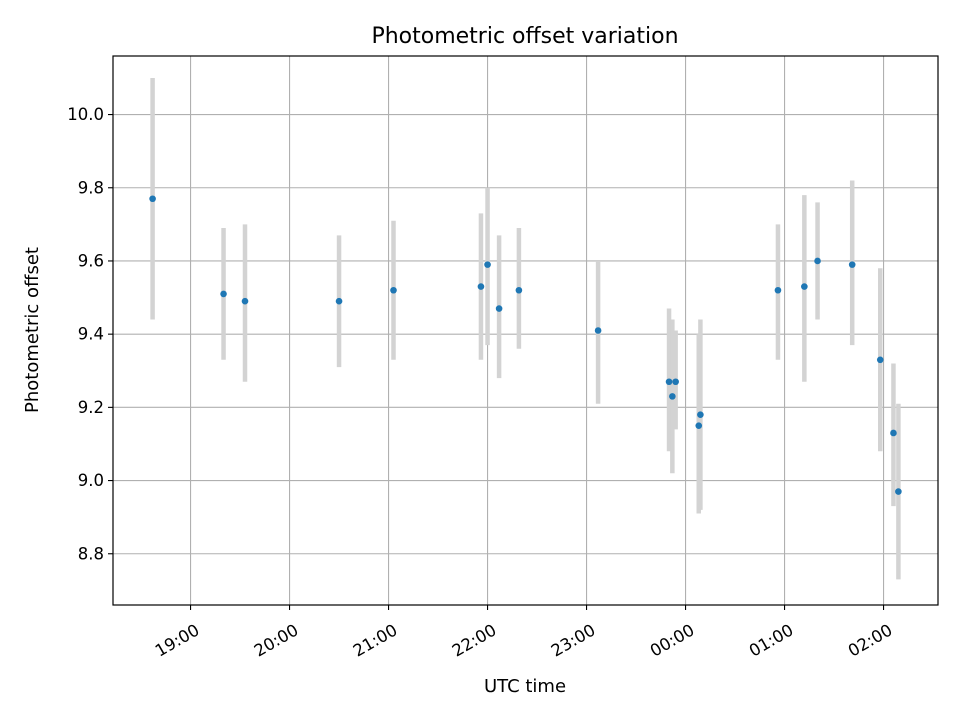  I want to click on x-axis-label: UTC time, so click(525, 686).